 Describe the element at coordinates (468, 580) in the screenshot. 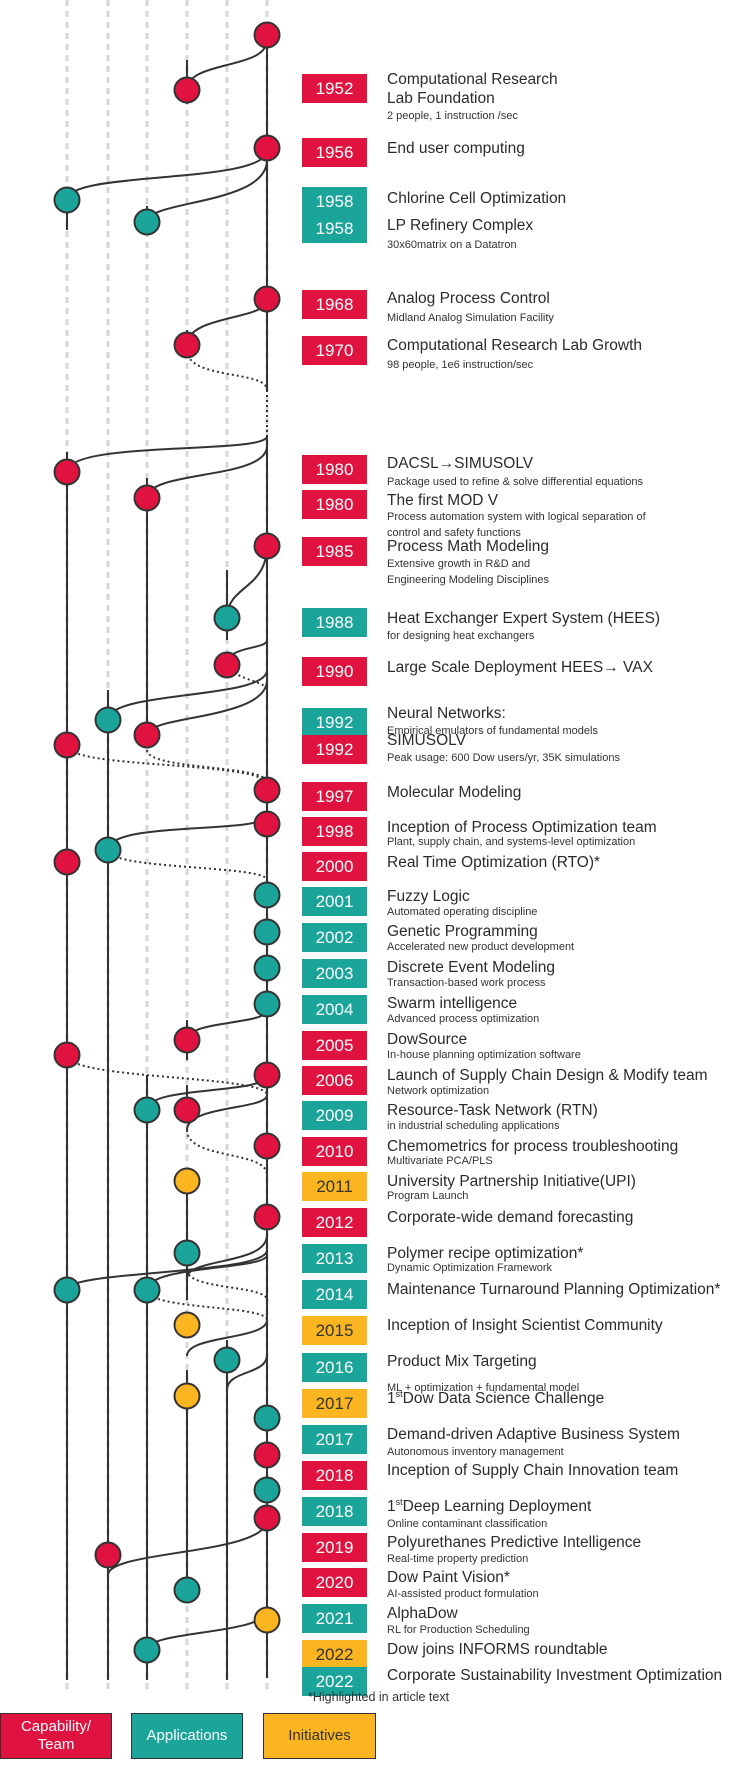

I see `event-subtitle-line2: Engineering Modeling Disciplines` at that location.